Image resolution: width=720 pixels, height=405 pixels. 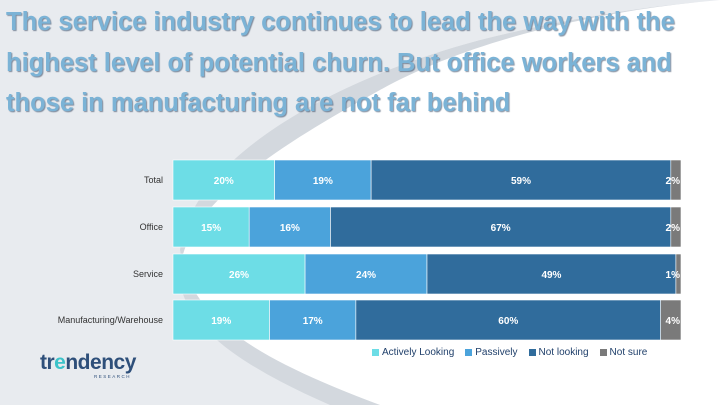 I want to click on value-label-office-not-looking: 67%, so click(x=501, y=228).